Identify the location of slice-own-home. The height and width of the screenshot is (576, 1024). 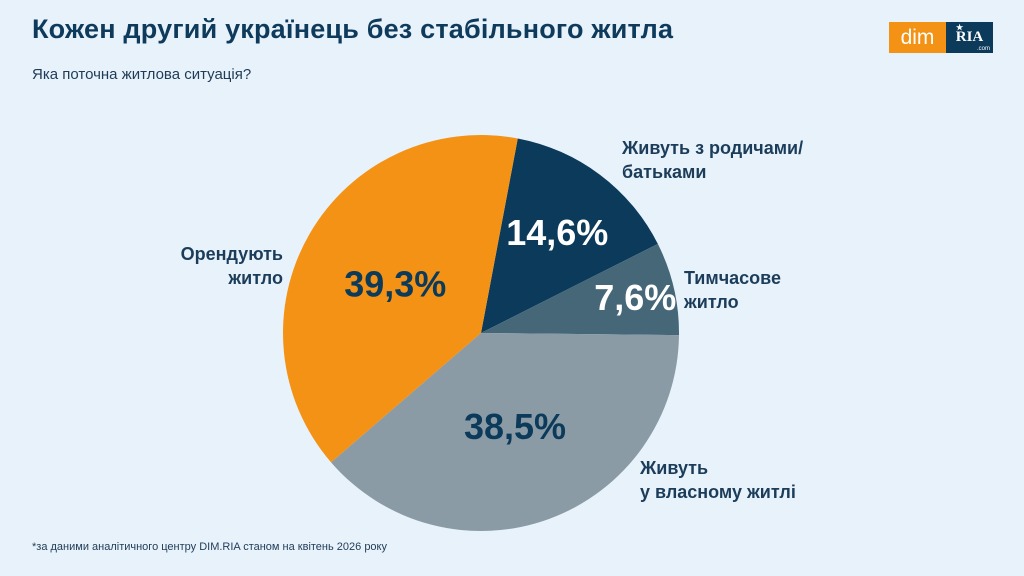
(505, 432).